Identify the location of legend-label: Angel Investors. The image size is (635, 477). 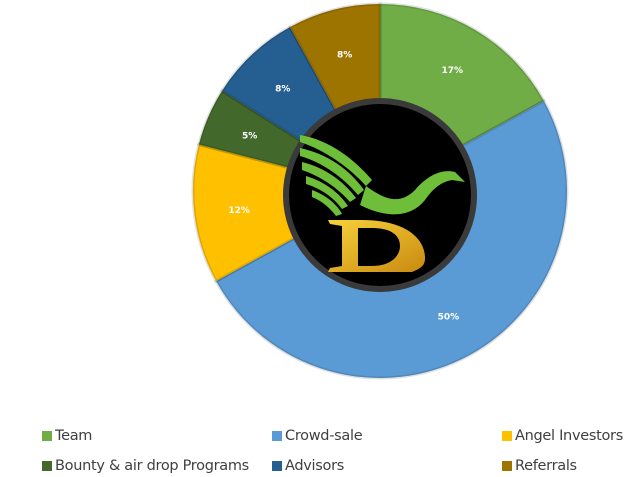
(569, 436).